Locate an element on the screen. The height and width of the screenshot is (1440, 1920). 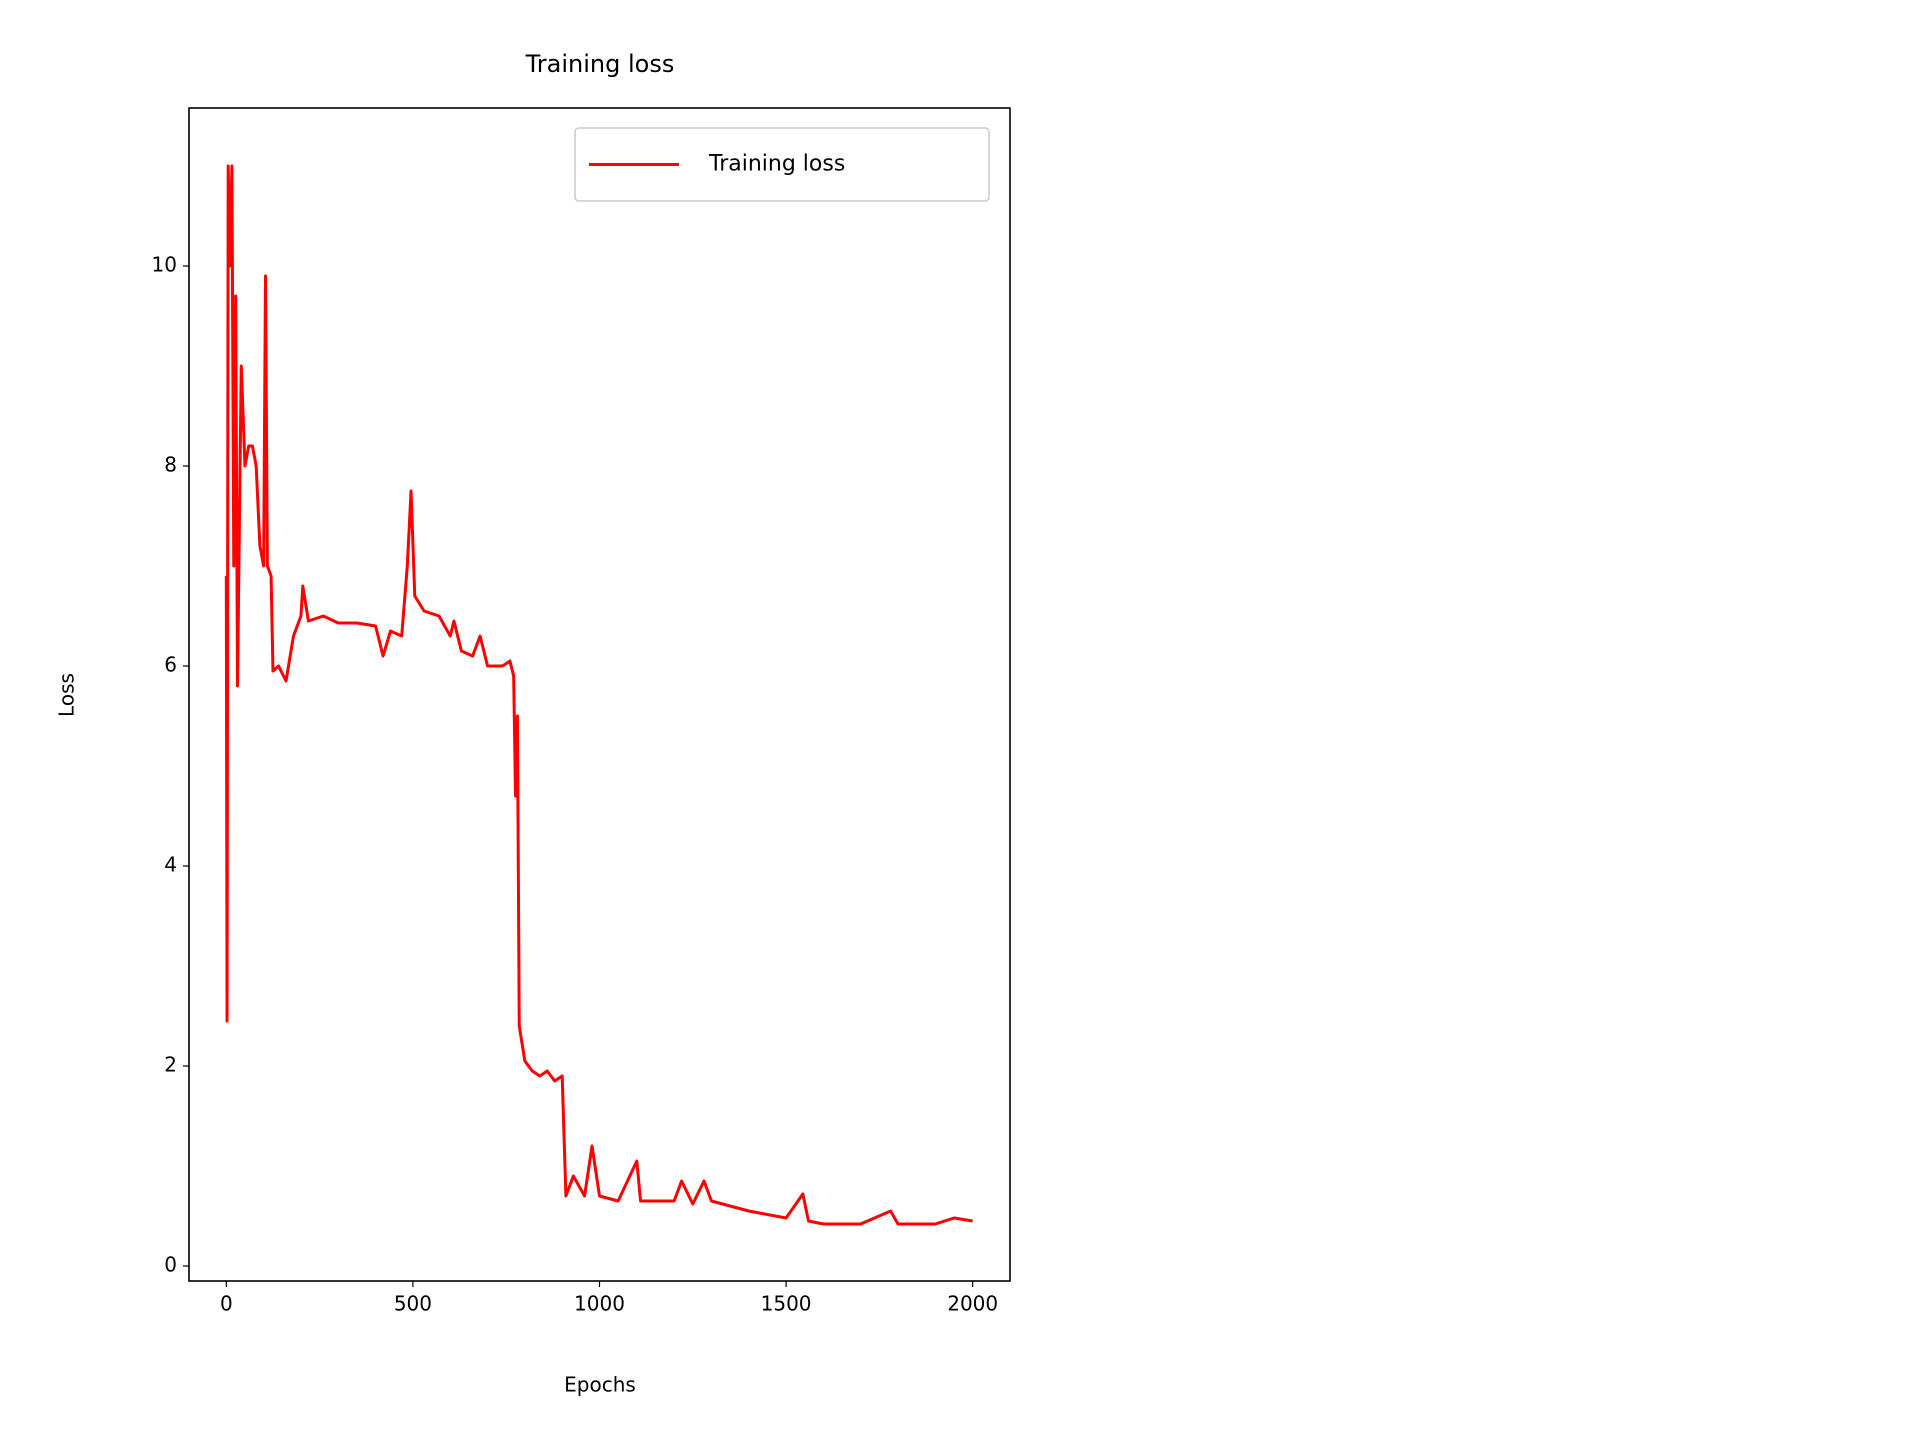
y-tick-label: 4 is located at coordinates (170, 865).